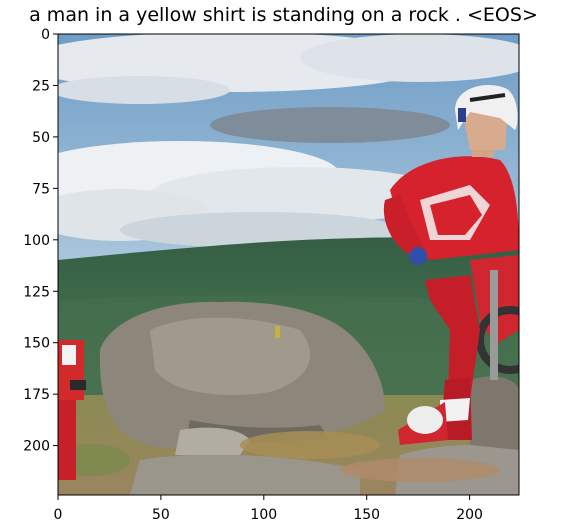 The height and width of the screenshot is (530, 567). I want to click on y-tick-label: 75, so click(41, 189).